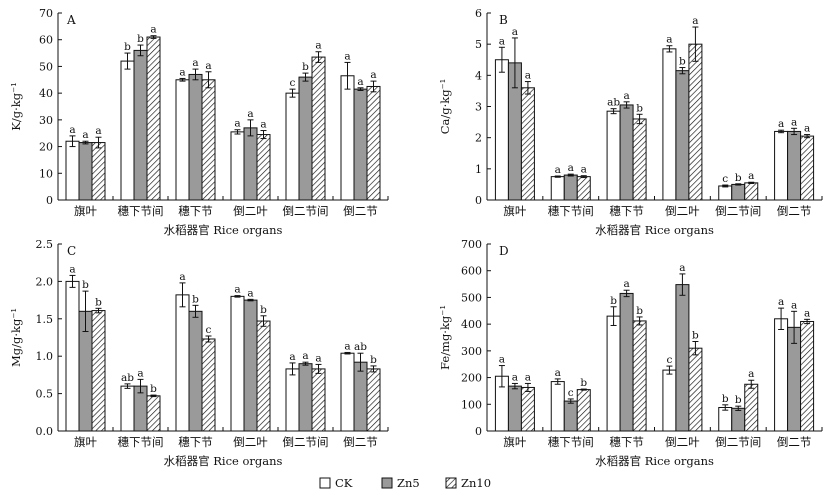 This screenshot has height=502, width=829. What do you see at coordinates (478, 44) in the screenshot?
I see `y-tick-label: 5` at bounding box center [478, 44].